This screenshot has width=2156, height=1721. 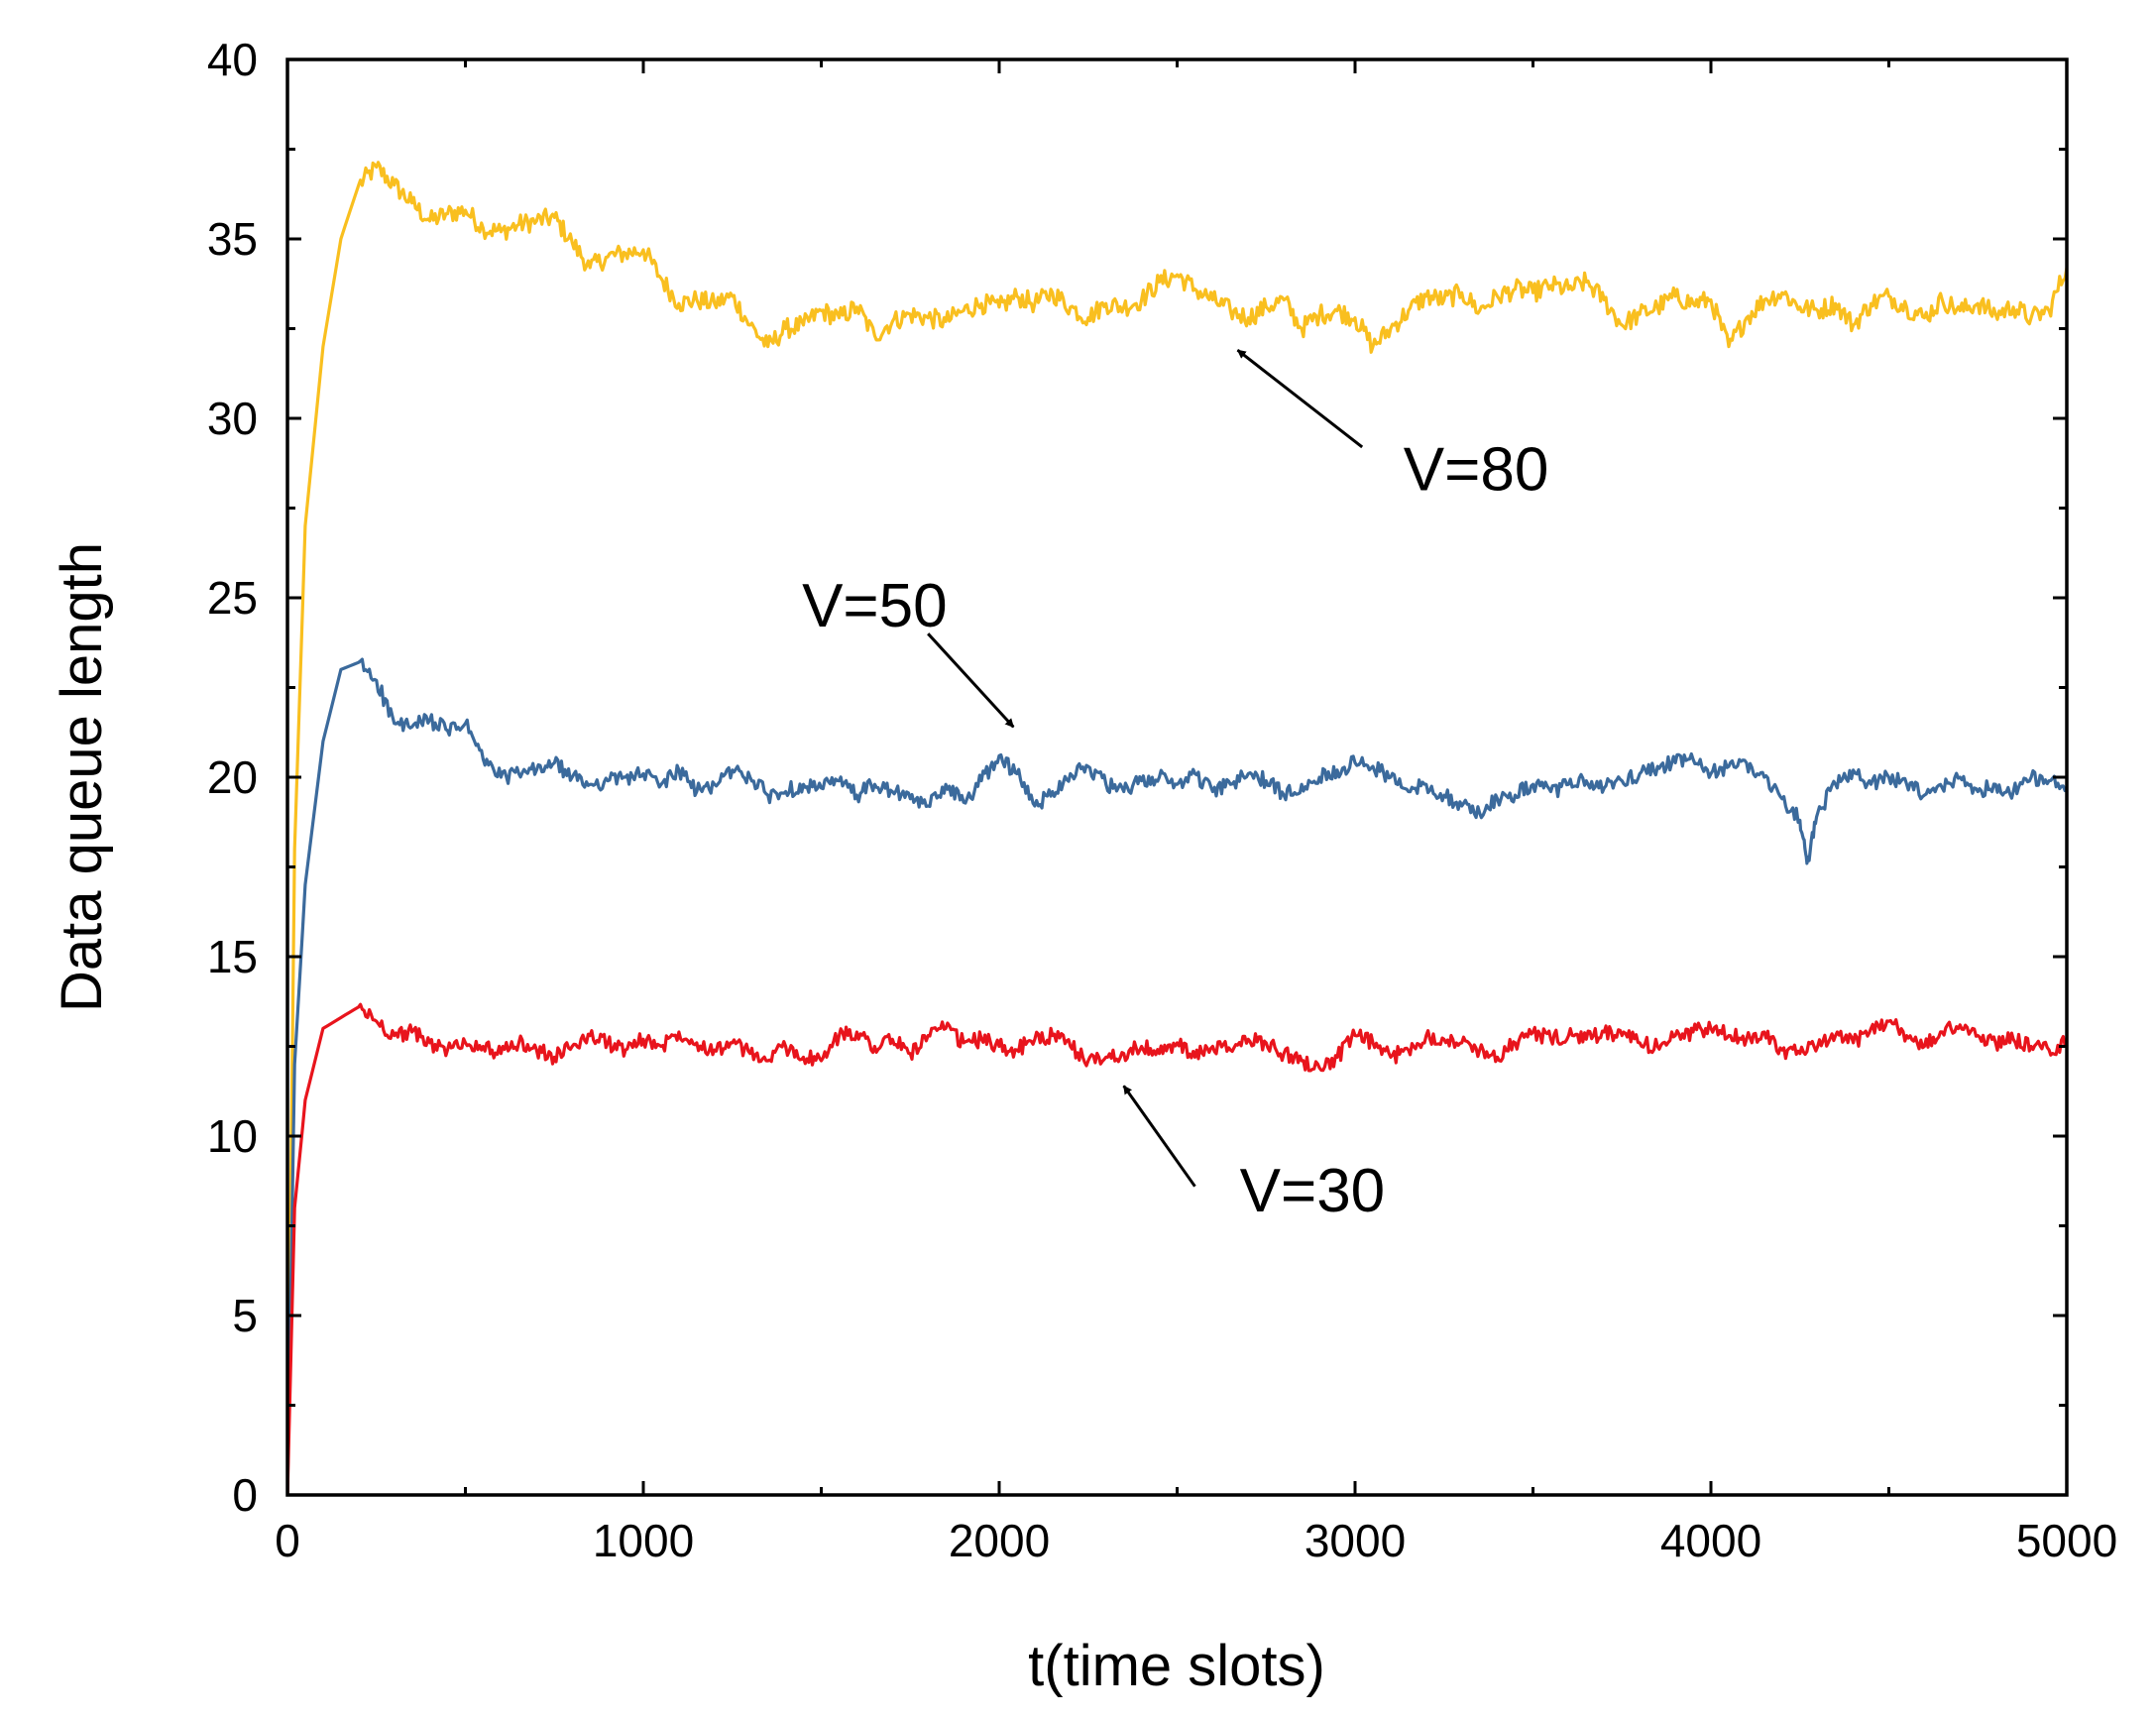 What do you see at coordinates (232, 419) in the screenshot?
I see `y-tick-label: 30` at bounding box center [232, 419].